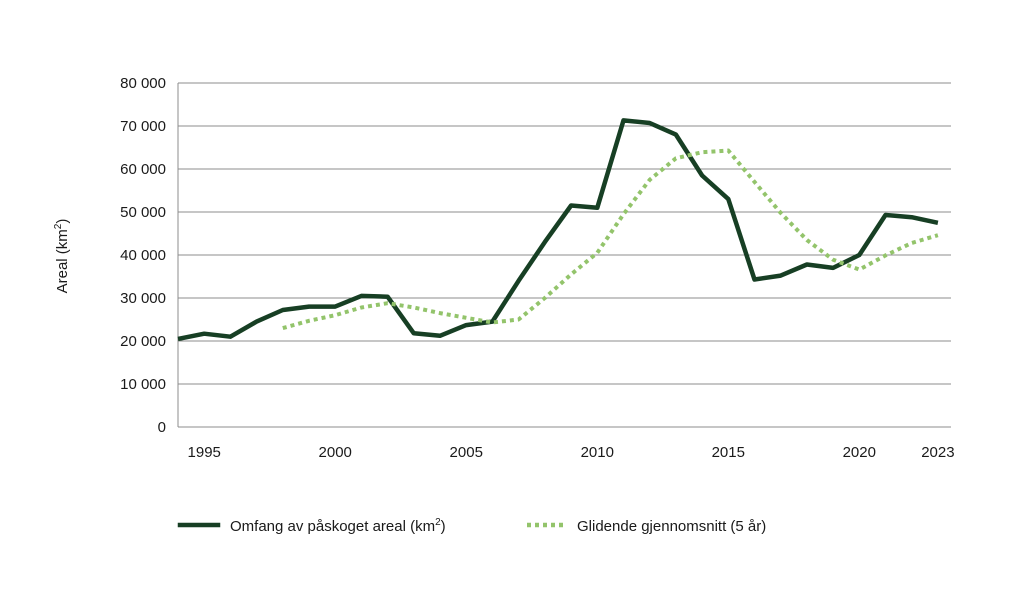  What do you see at coordinates (143, 298) in the screenshot?
I see `y-tick-label: 30 000` at bounding box center [143, 298].